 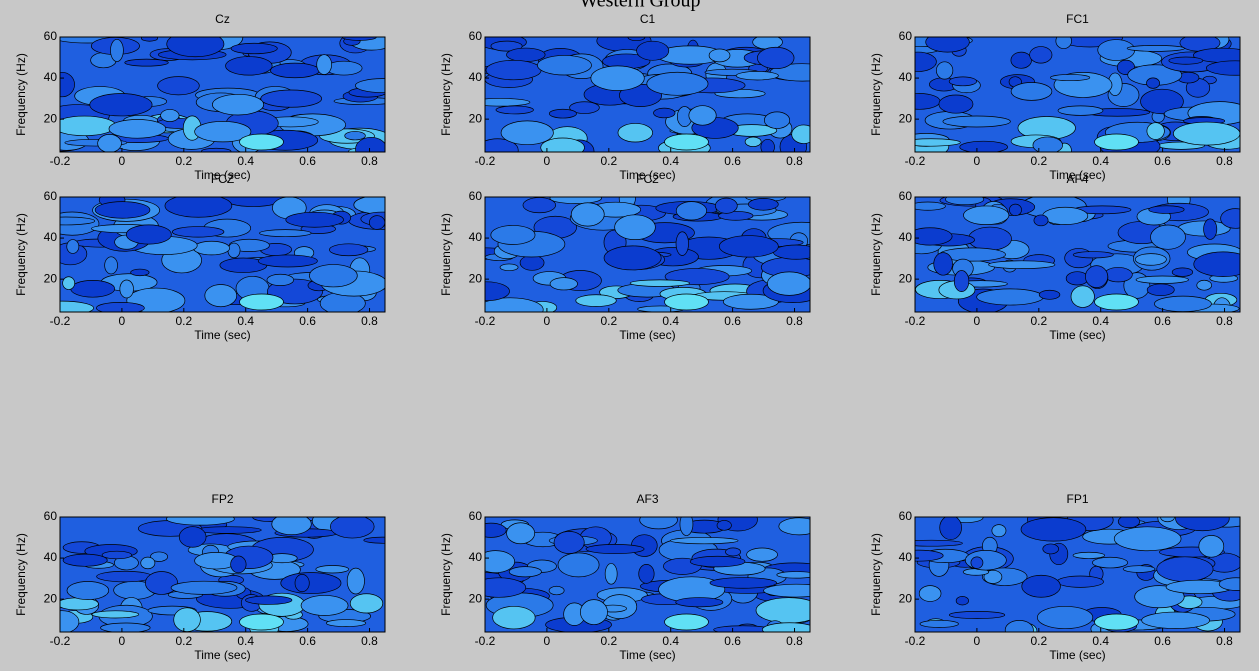 I want to click on subplot-title: C1, so click(x=648, y=19).